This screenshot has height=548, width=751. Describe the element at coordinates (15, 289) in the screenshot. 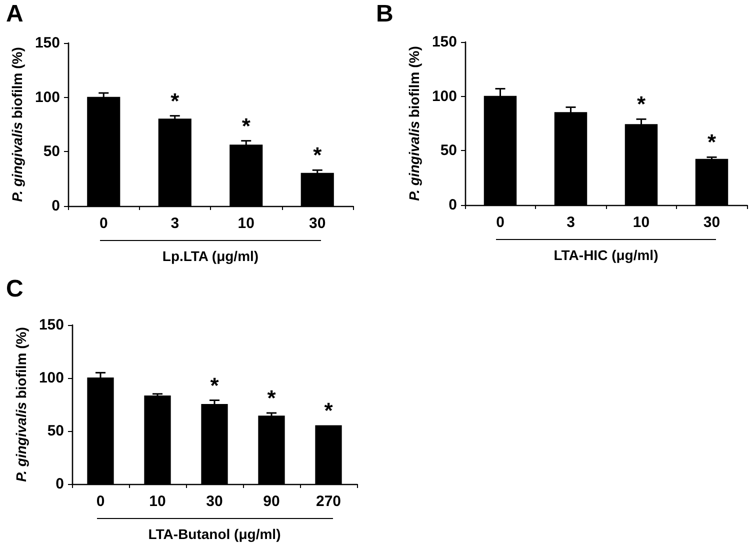

I see `chart-title: C` at that location.